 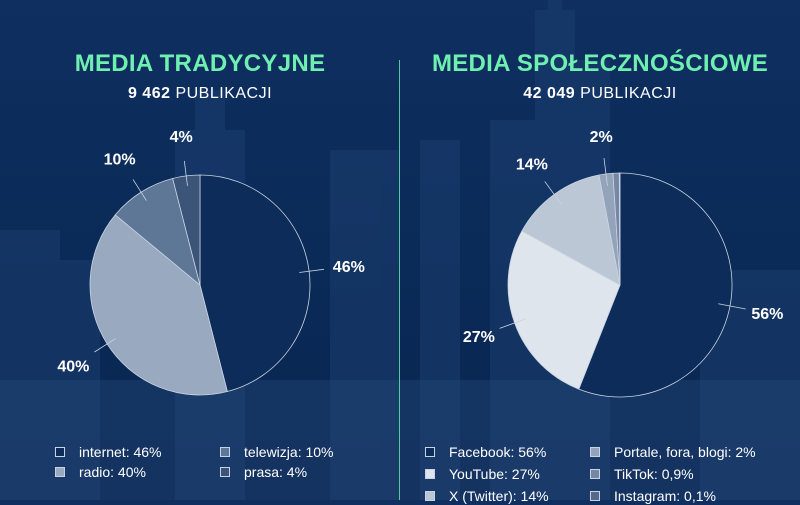 I want to click on publication-count: 9 462, so click(x=149, y=93).